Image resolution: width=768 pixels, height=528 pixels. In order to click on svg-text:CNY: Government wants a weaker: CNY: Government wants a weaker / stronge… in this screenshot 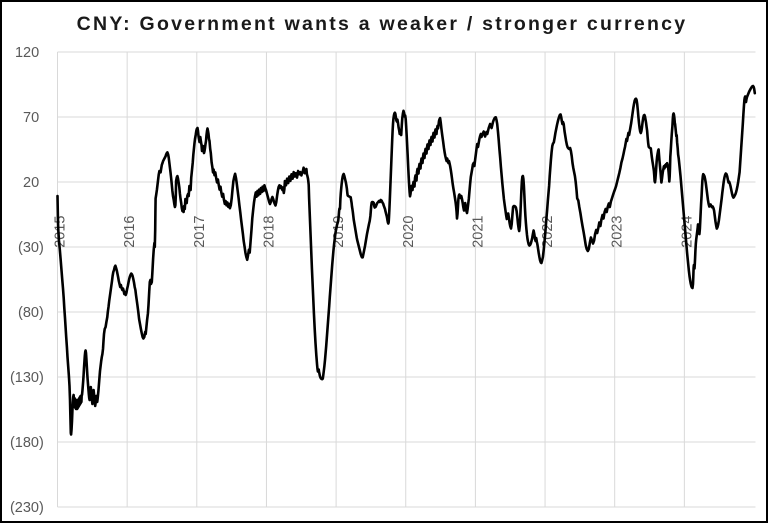, I will do `click(382, 24)`.